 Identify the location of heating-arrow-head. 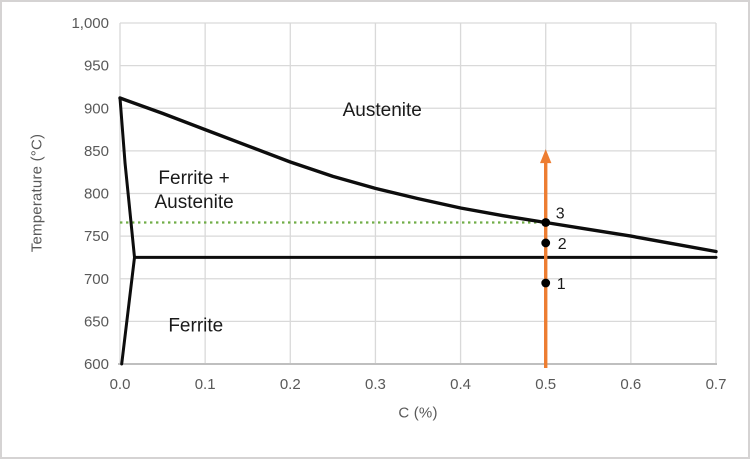
(546, 156).